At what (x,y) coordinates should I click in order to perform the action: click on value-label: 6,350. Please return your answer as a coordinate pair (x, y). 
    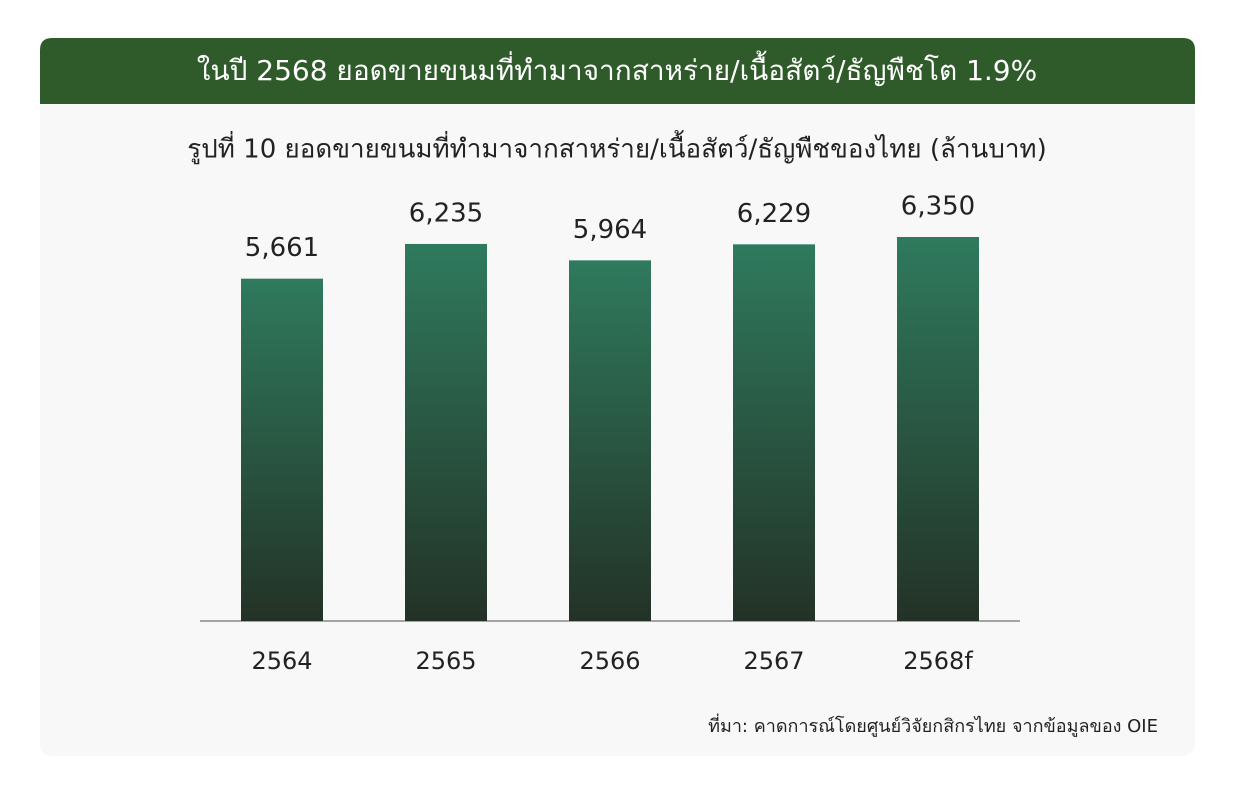
    Looking at the image, I should click on (938, 207).